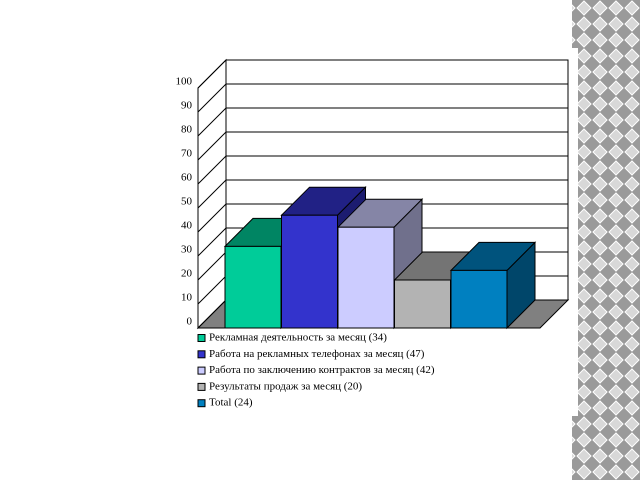 This screenshot has width=640, height=480. Describe the element at coordinates (606, 240) in the screenshot. I see `decor-strip` at that location.